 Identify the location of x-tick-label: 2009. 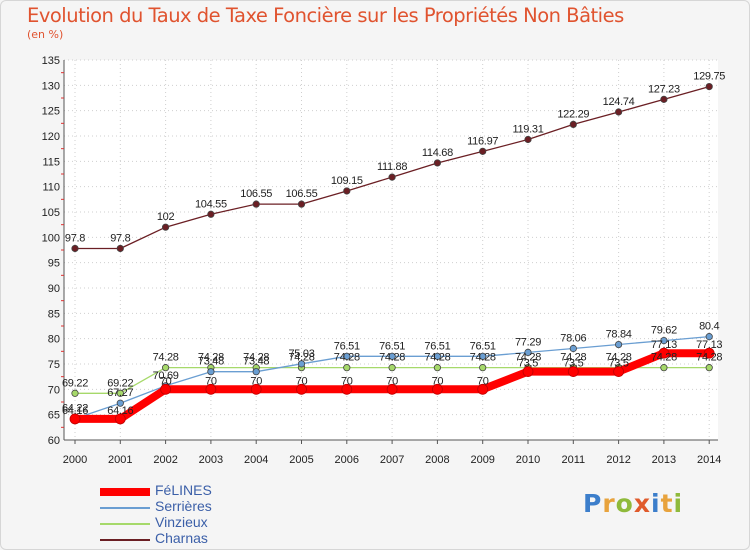
(482, 460).